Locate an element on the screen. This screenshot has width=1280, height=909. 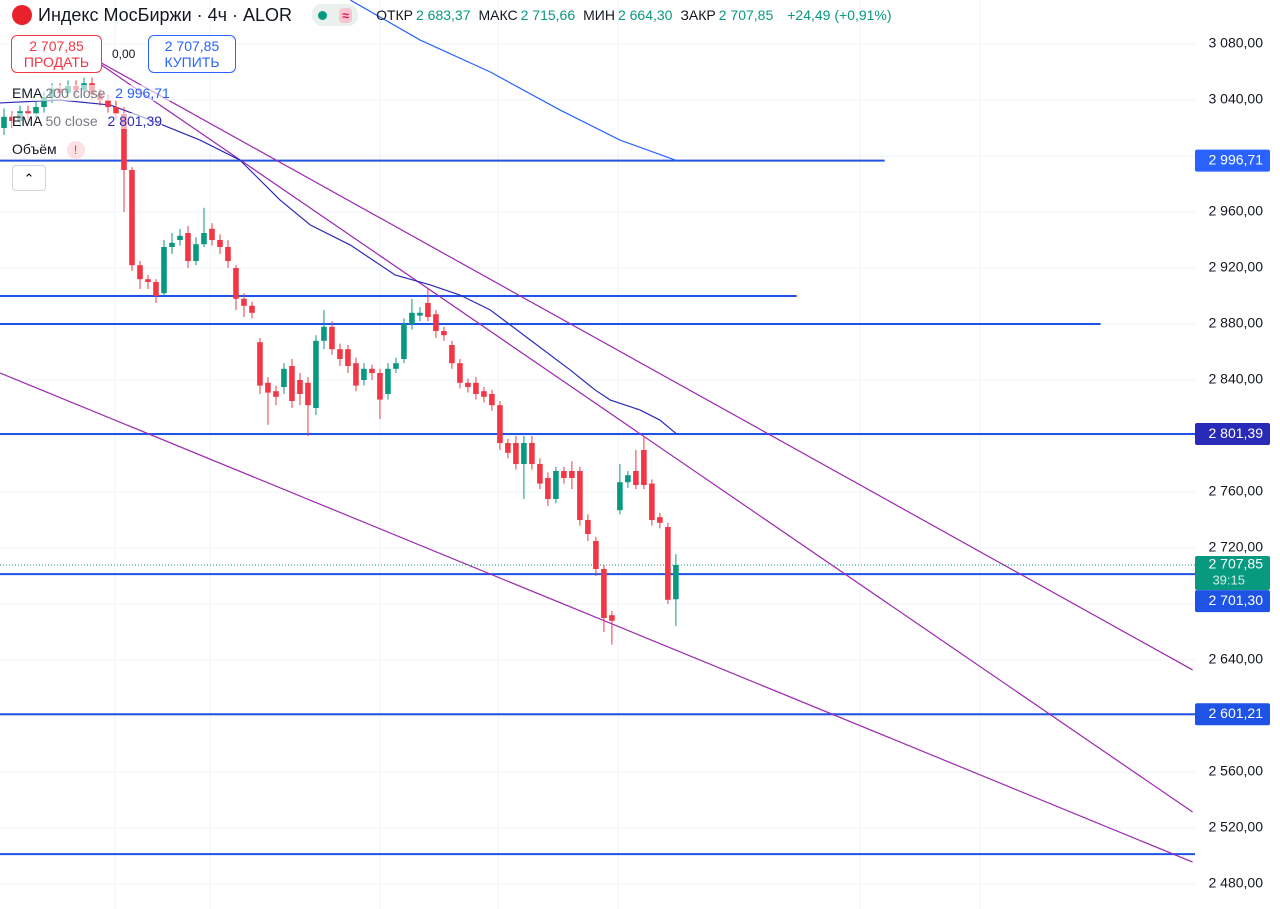
legend-ema50: EMA 50 close 2 801,39 is located at coordinates (87, 121).